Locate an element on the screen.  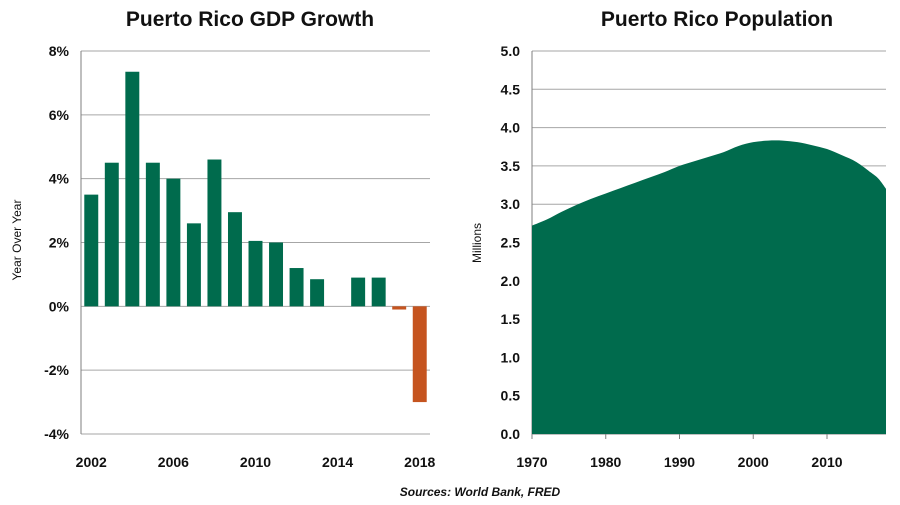
population-x-tick: 1990 is located at coordinates (679, 462).